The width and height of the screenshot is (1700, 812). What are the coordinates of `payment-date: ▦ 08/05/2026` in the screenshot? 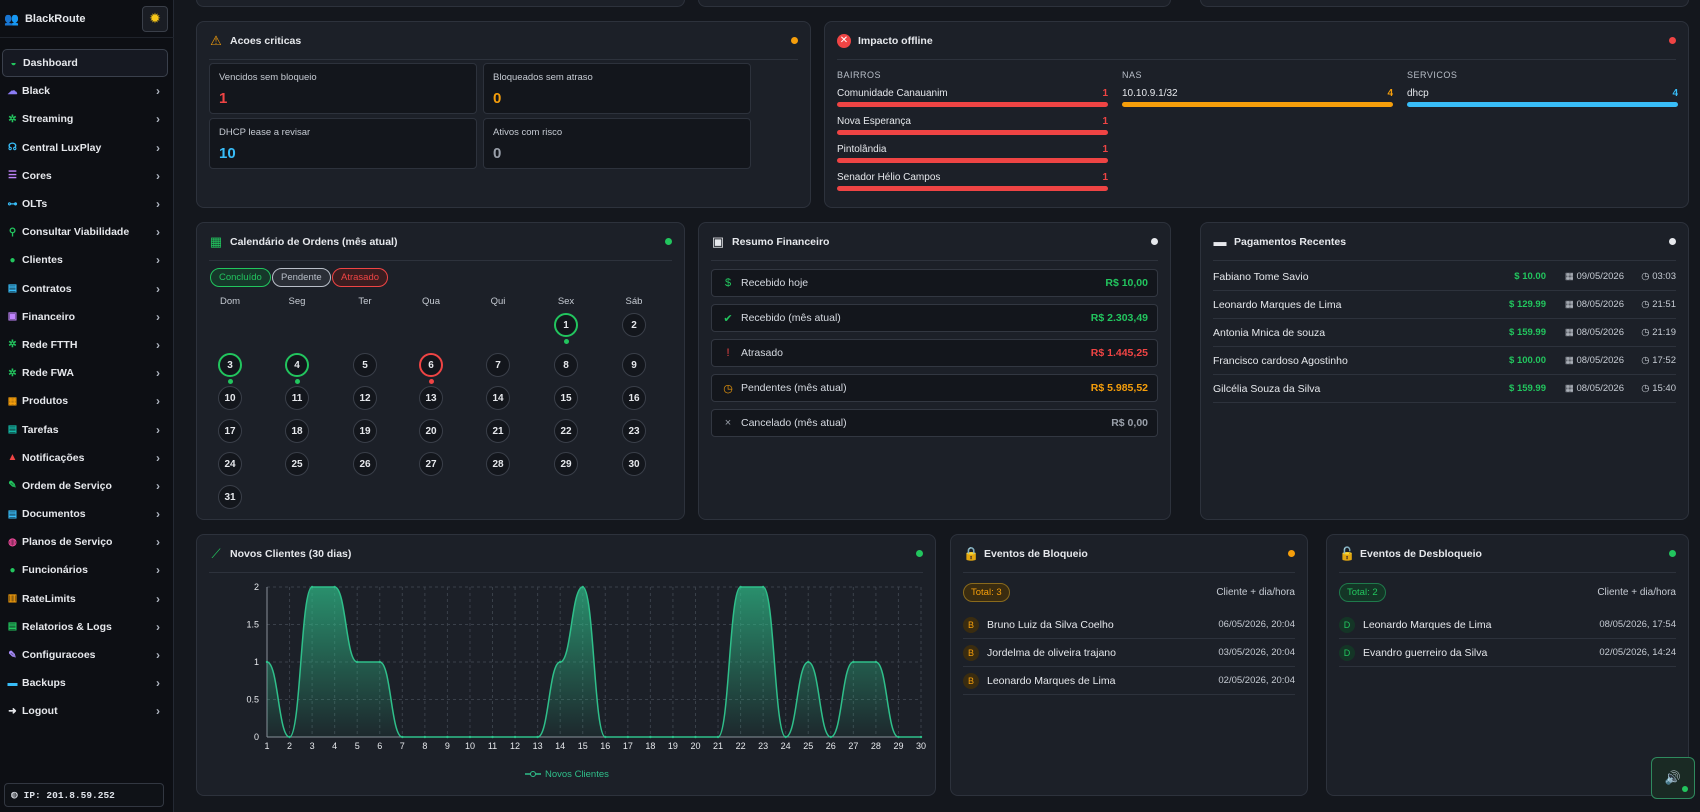 It's located at (1585, 388).